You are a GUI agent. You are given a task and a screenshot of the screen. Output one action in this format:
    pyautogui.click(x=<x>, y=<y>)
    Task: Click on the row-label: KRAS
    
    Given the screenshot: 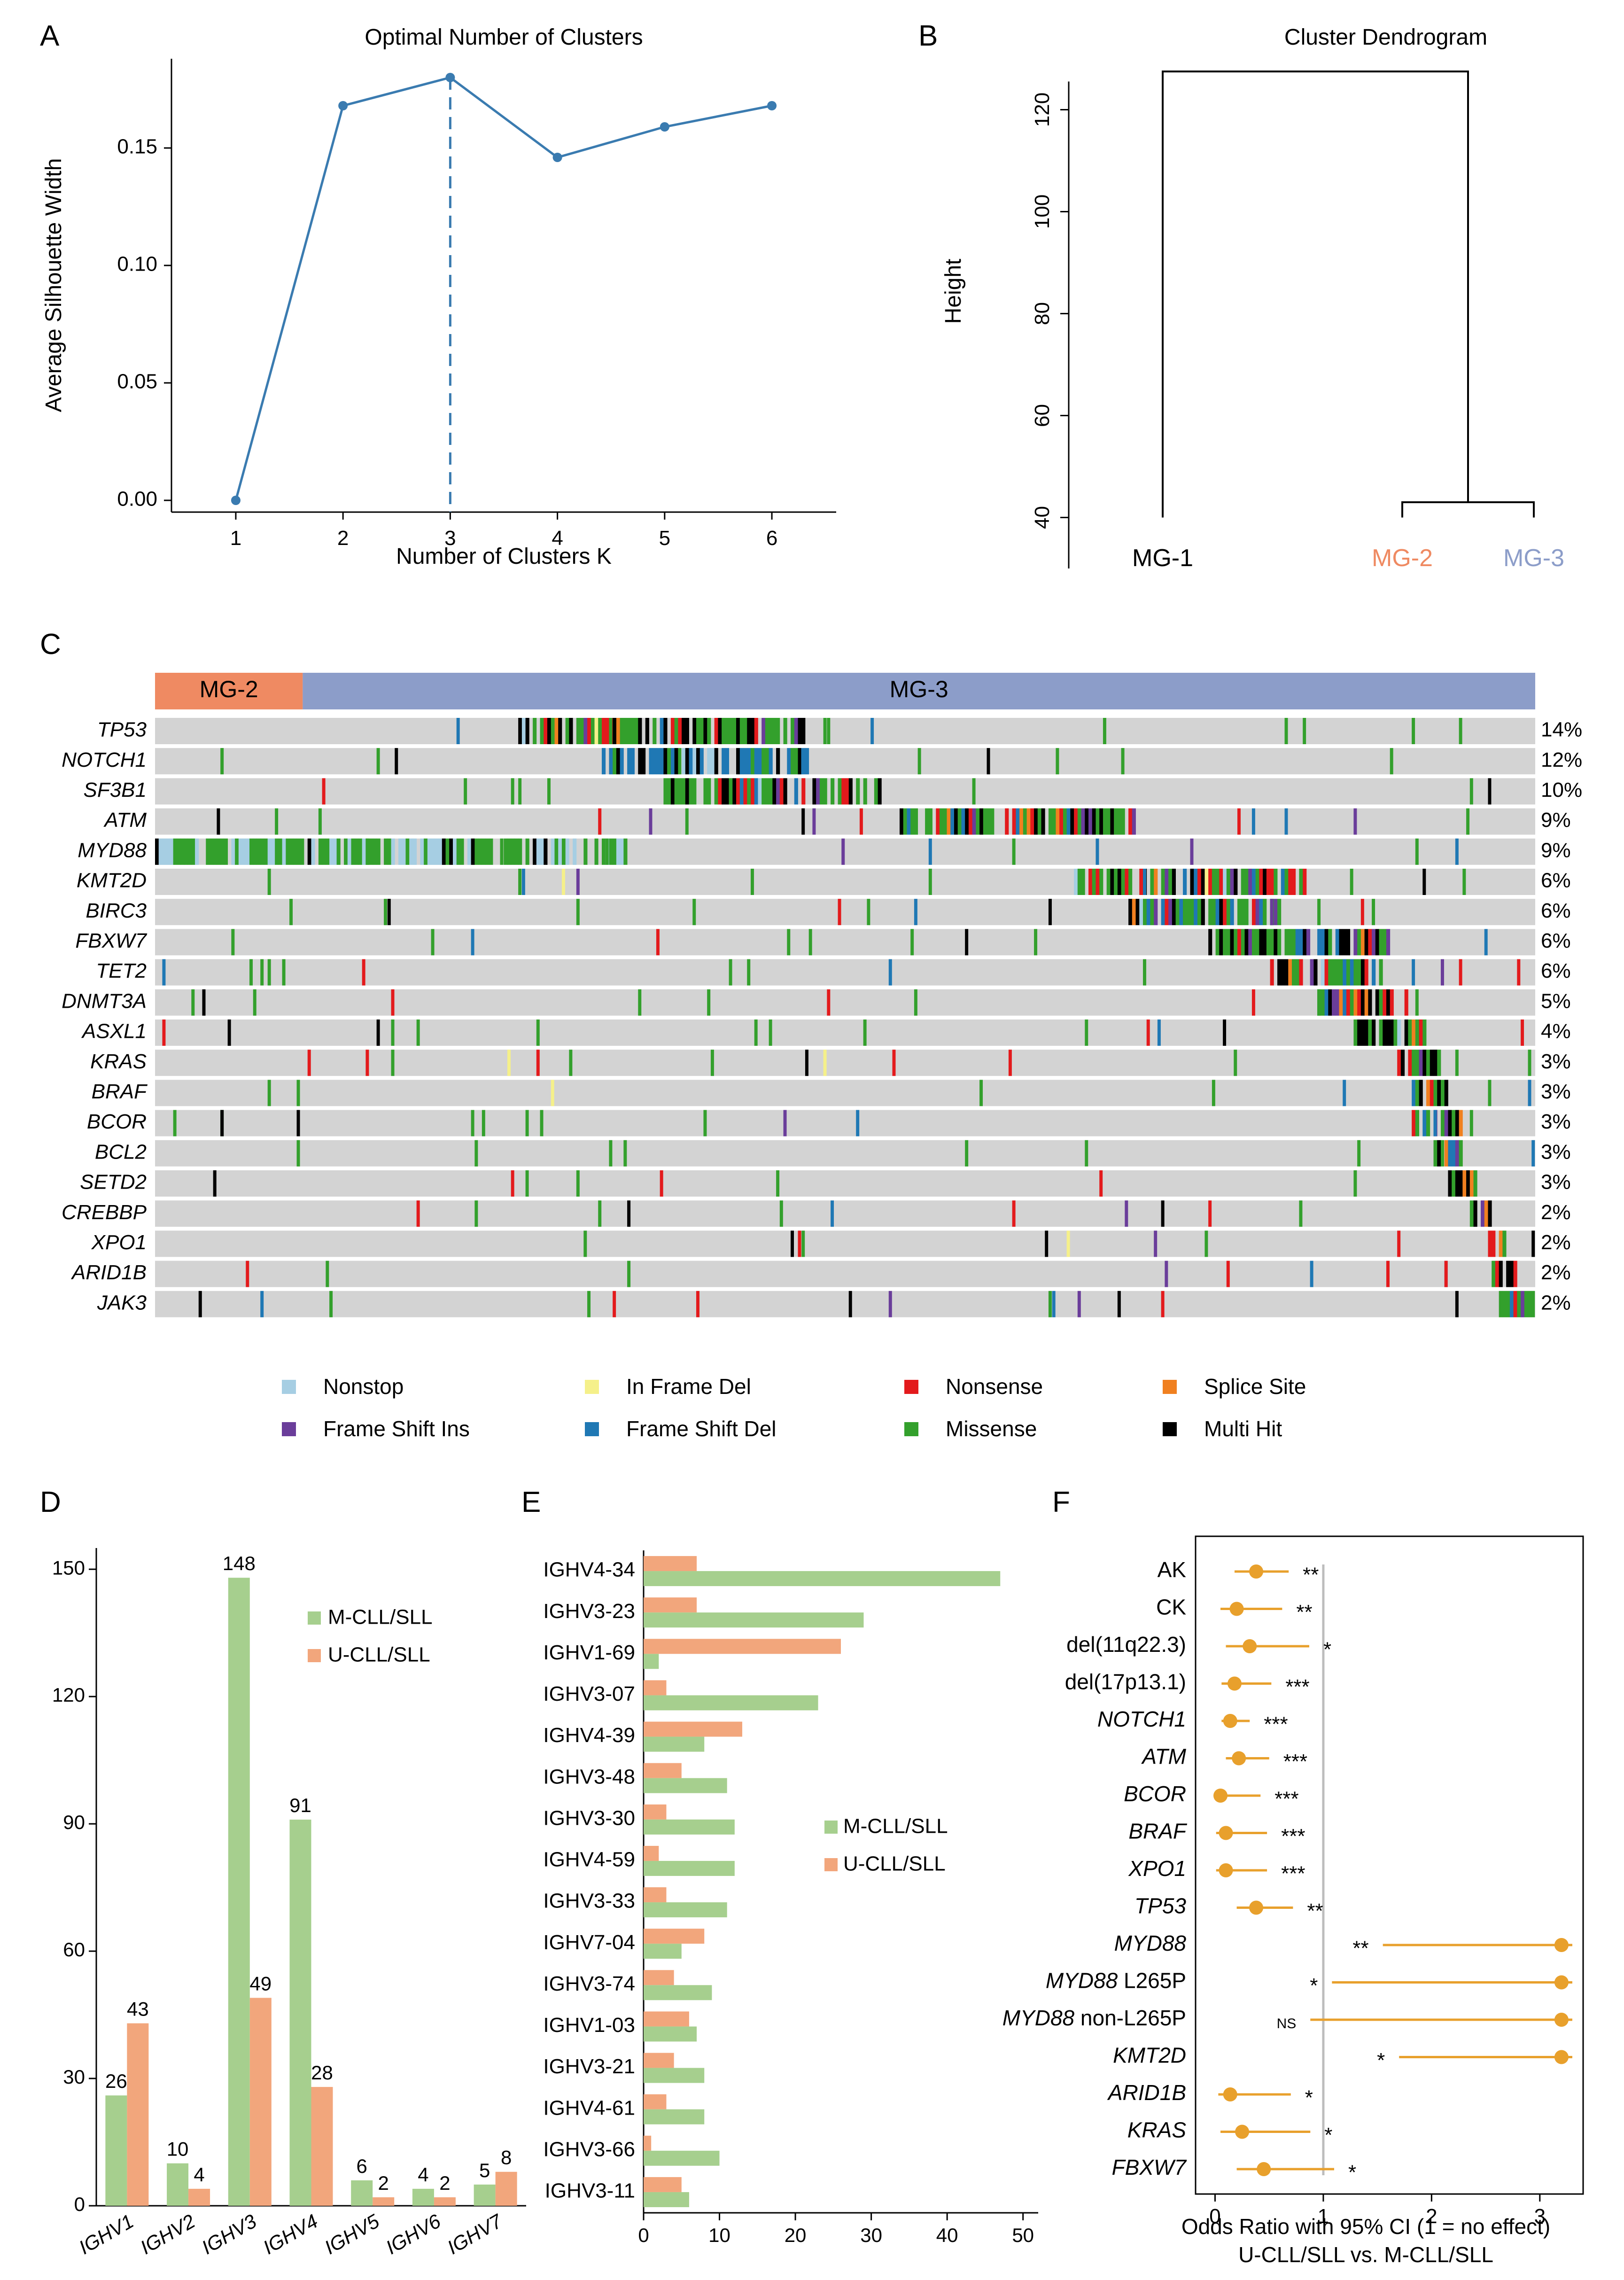 What is the action you would take?
    pyautogui.click(x=1157, y=2130)
    